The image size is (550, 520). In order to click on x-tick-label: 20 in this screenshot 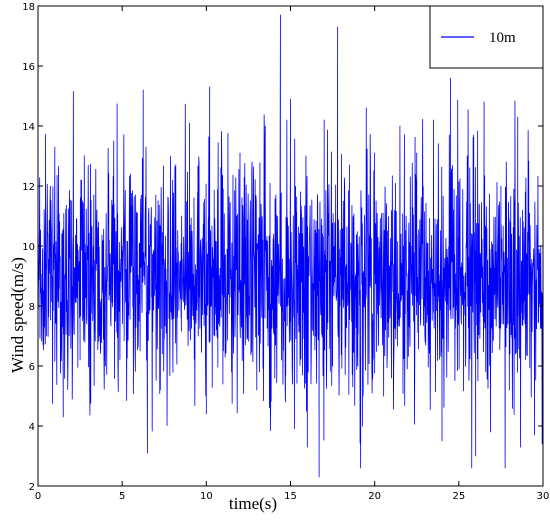, I will do `click(374, 496)`.